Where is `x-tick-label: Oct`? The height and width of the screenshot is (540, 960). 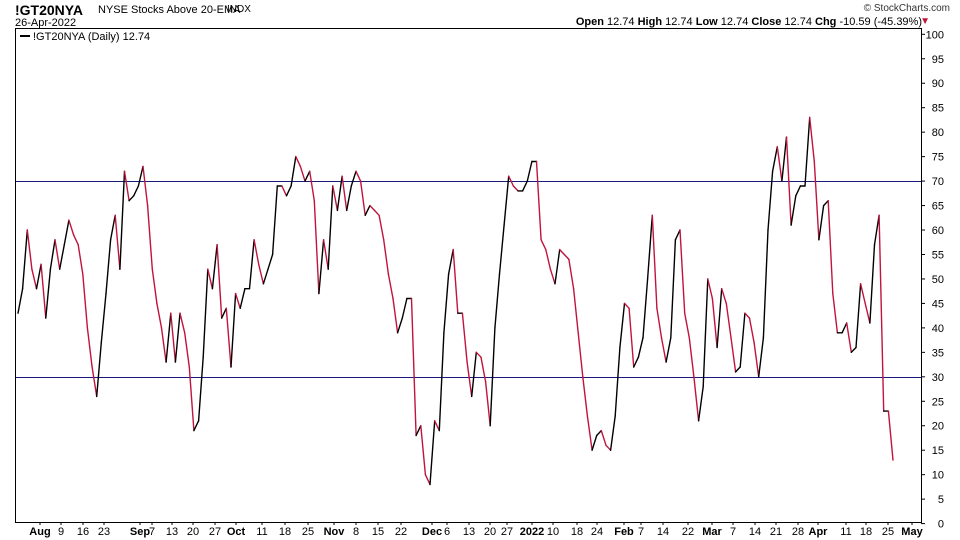 x-tick-label: Oct is located at coordinates (236, 532).